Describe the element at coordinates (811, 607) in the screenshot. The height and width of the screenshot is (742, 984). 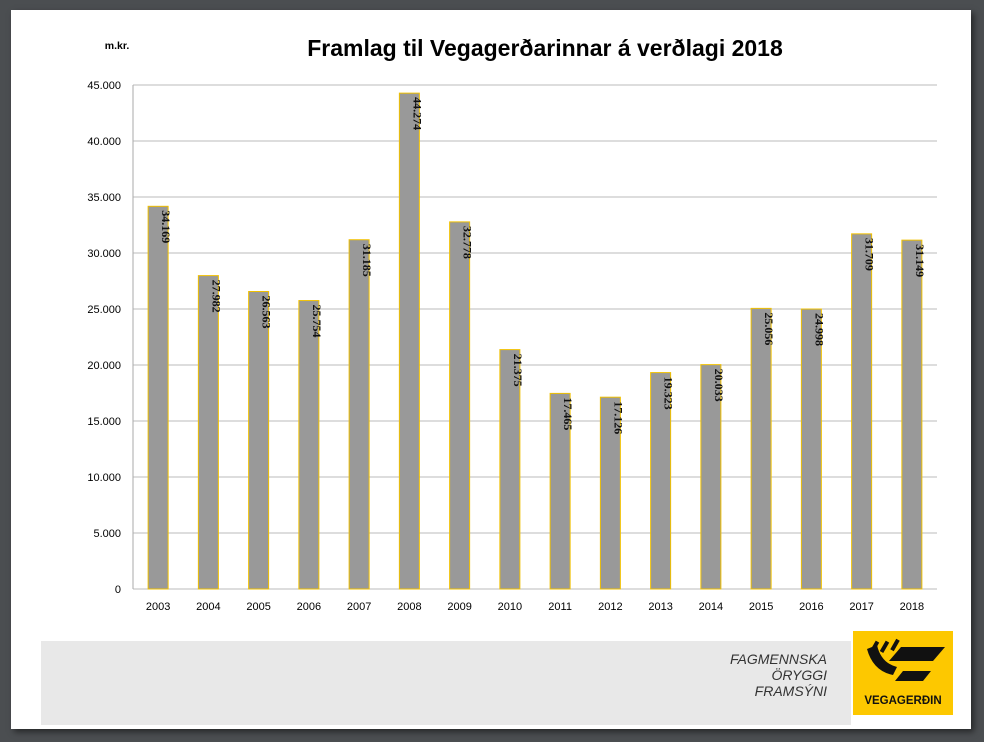
I see `x-tick-label: 2016` at that location.